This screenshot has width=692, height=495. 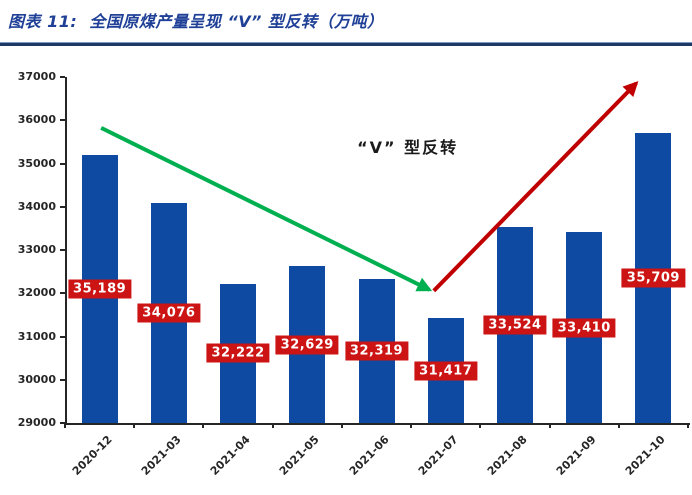 I want to click on y-axis-label: 31000, so click(x=36, y=336).